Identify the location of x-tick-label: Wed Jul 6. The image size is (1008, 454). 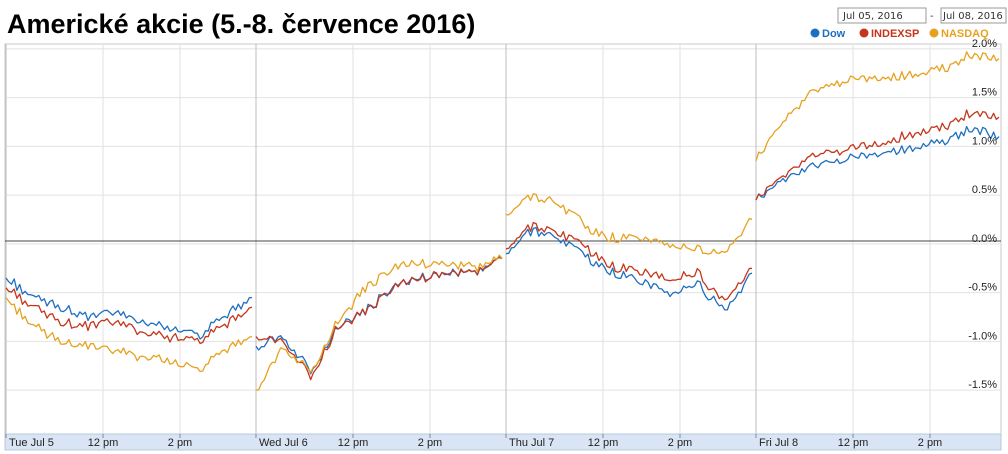
(283, 443).